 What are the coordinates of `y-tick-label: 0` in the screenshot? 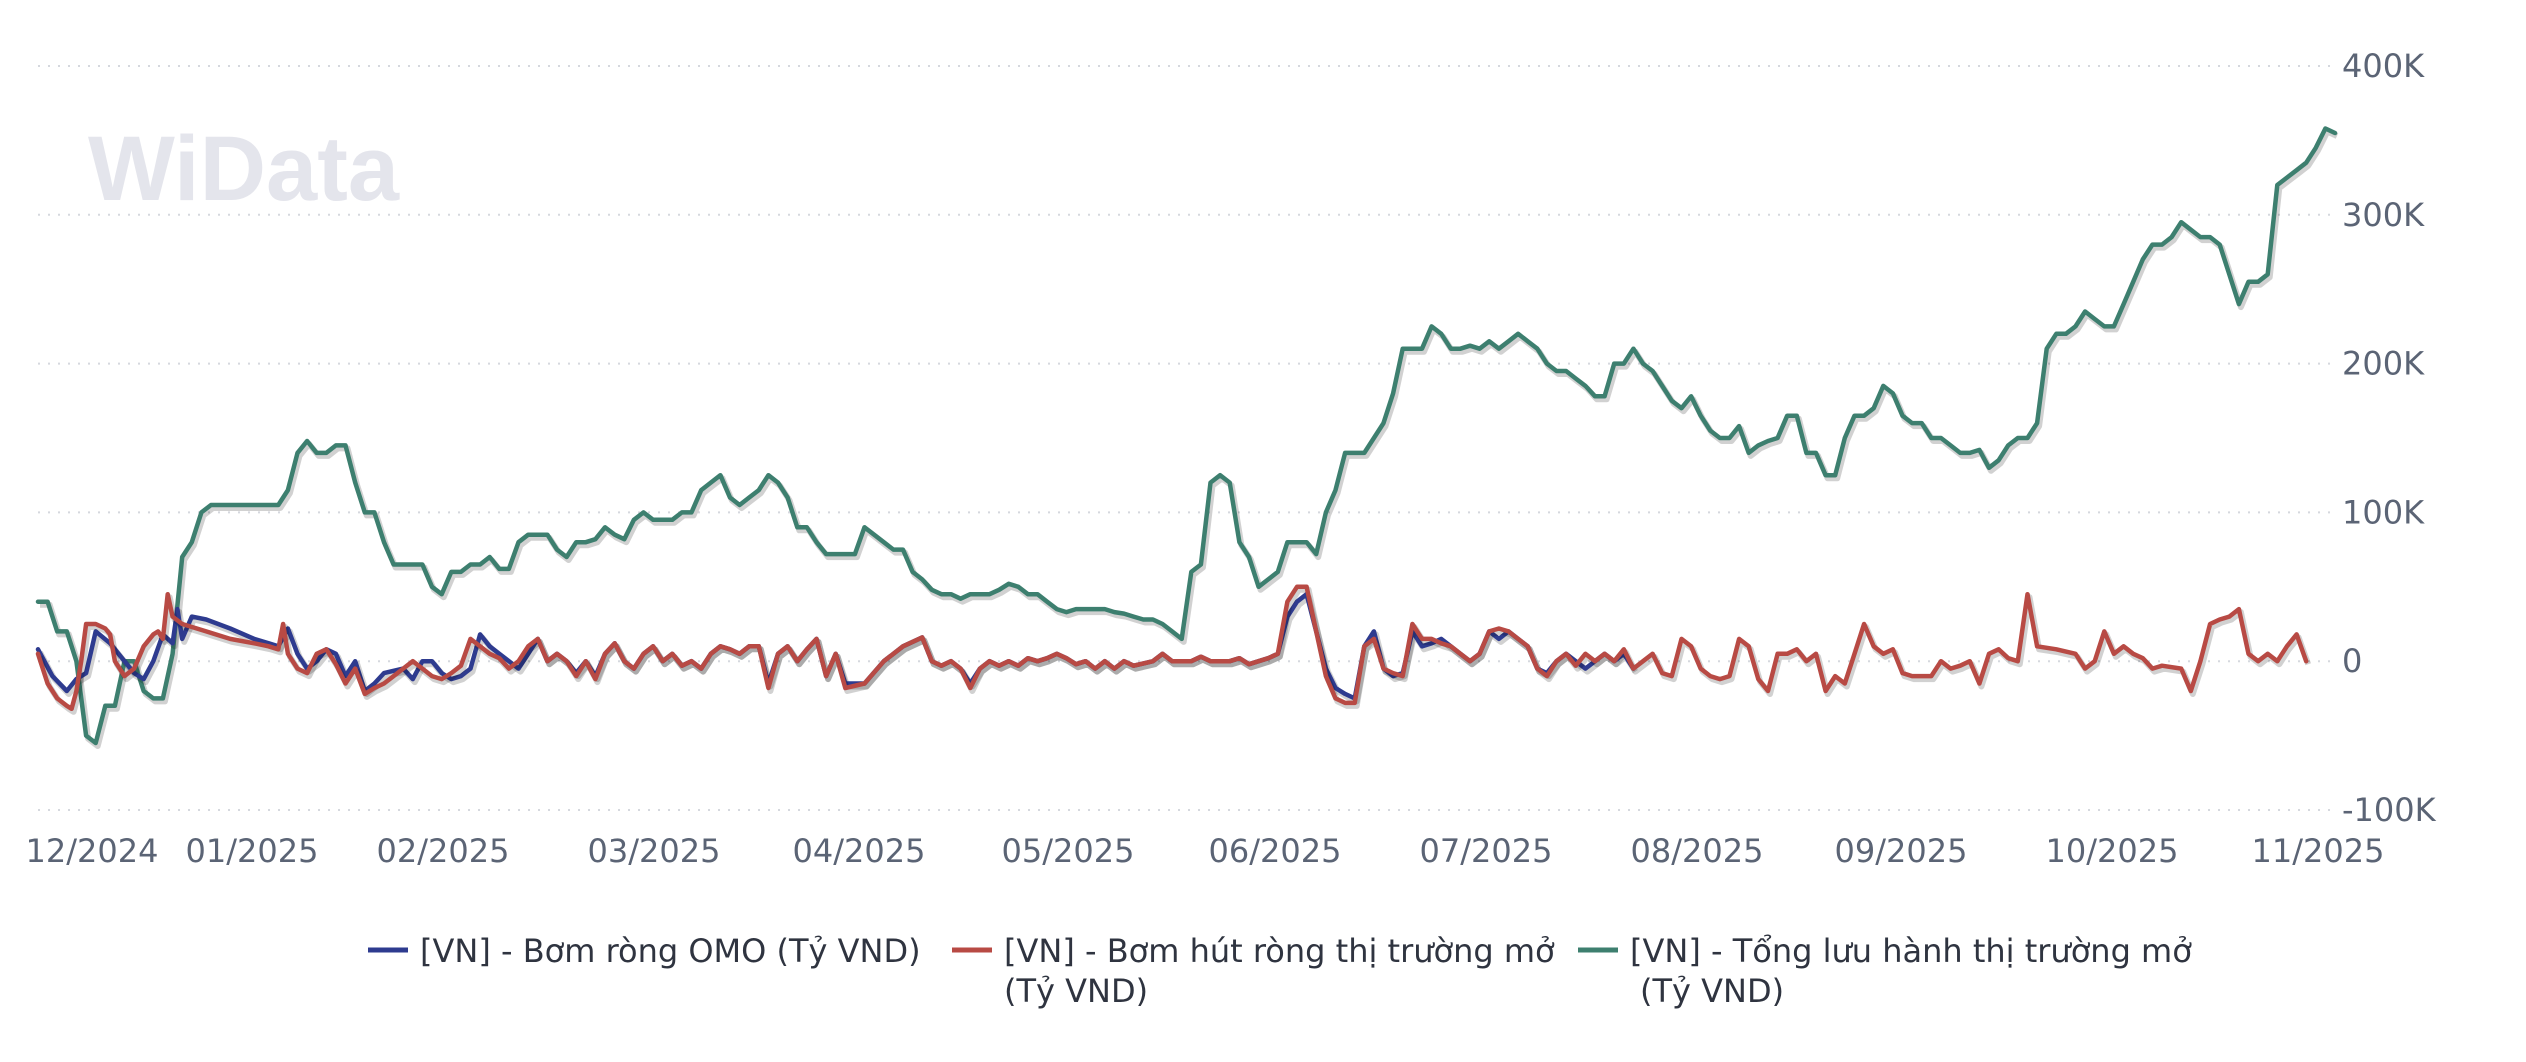 It's located at (2352, 661).